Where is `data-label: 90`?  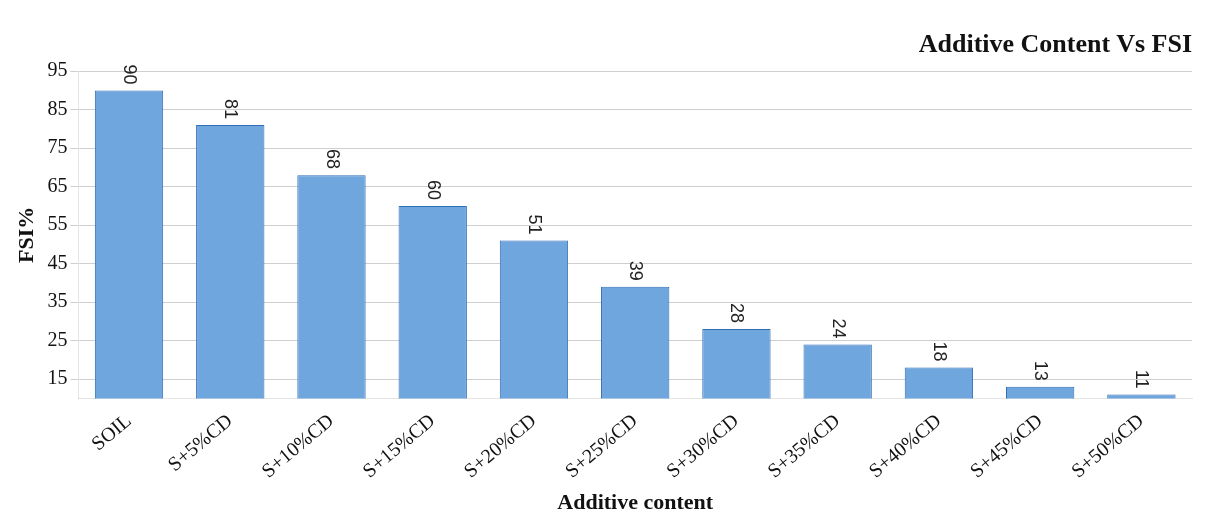 data-label: 90 is located at coordinates (130, 74).